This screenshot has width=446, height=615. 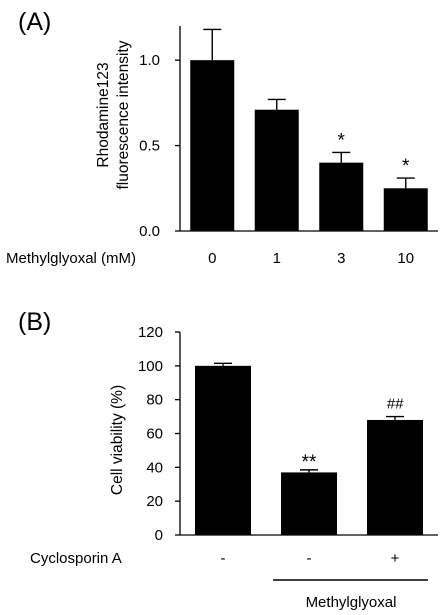 What do you see at coordinates (150, 332) in the screenshot?
I see `panel-b-ytick-label: 120` at bounding box center [150, 332].